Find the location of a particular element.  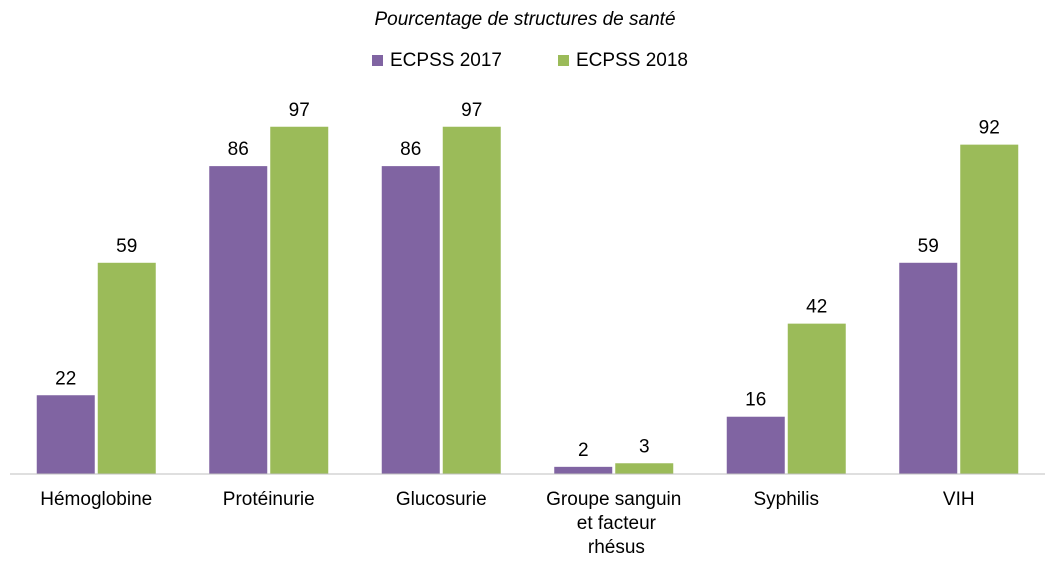

data-label: 92 is located at coordinates (989, 128).